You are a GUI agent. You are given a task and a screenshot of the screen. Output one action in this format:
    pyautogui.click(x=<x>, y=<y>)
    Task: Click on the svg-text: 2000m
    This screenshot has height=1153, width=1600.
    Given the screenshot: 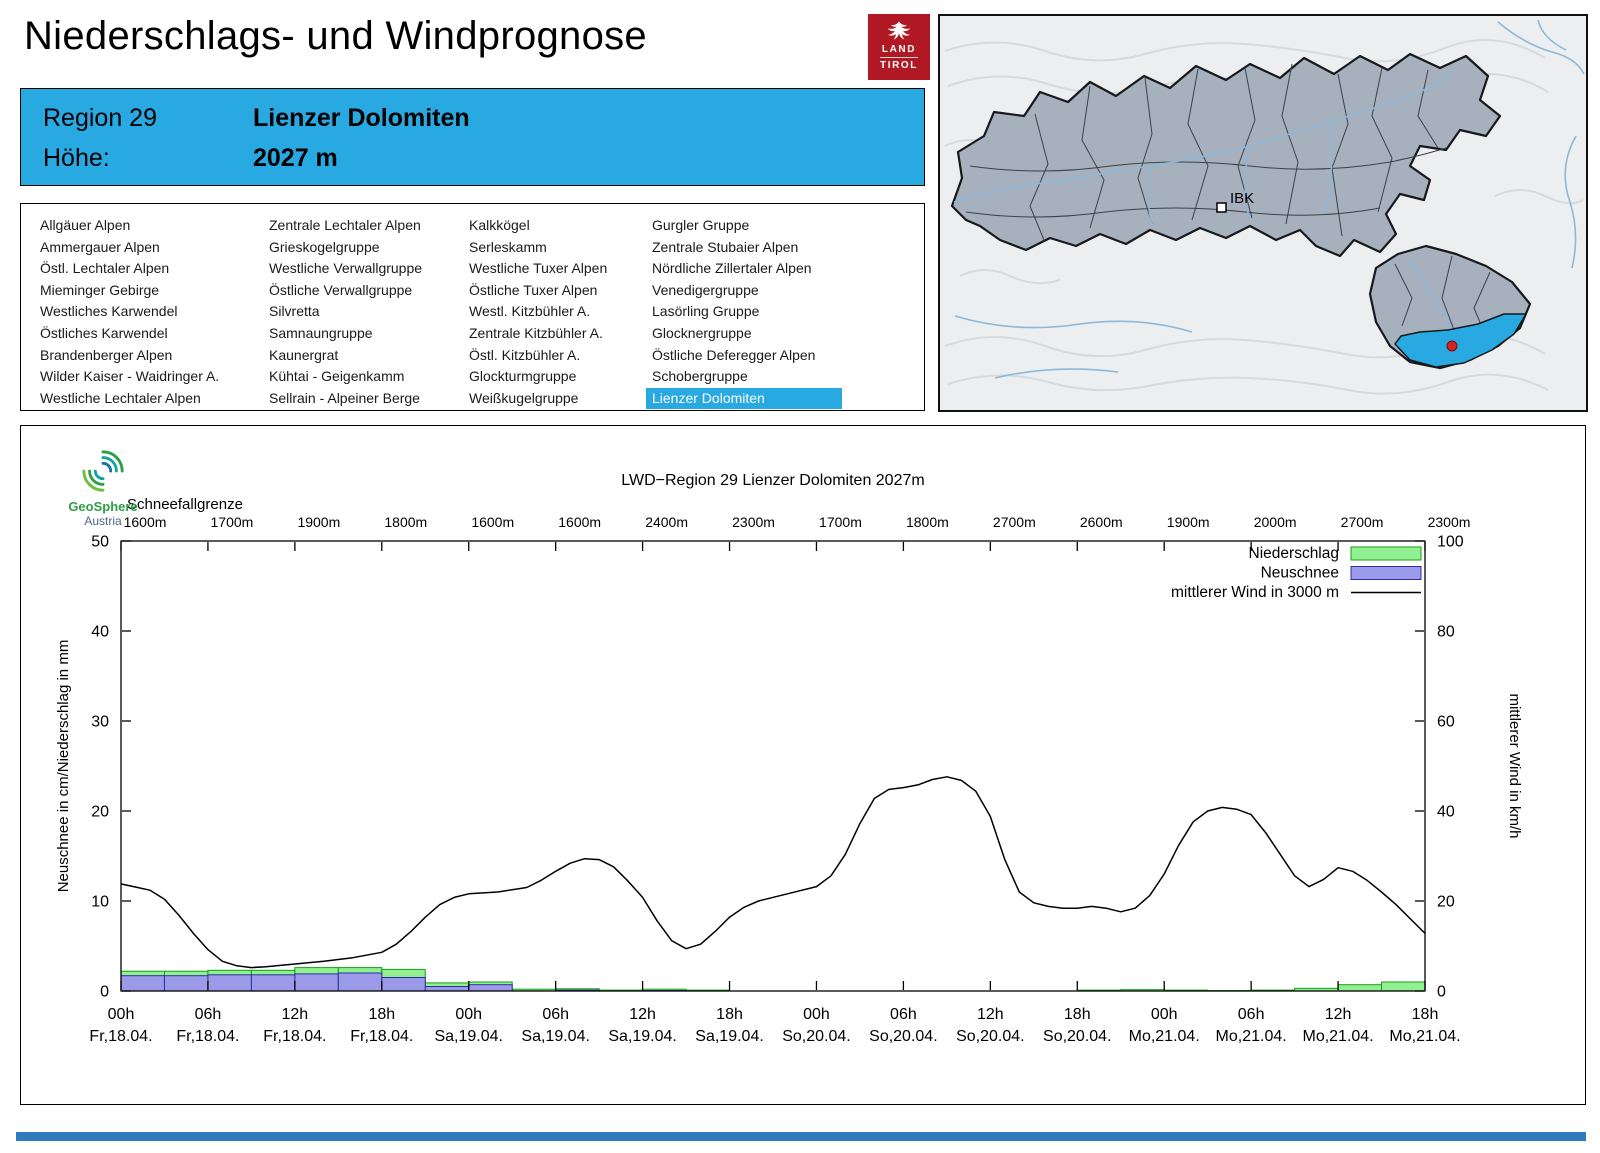 What is the action you would take?
    pyautogui.click(x=1275, y=522)
    